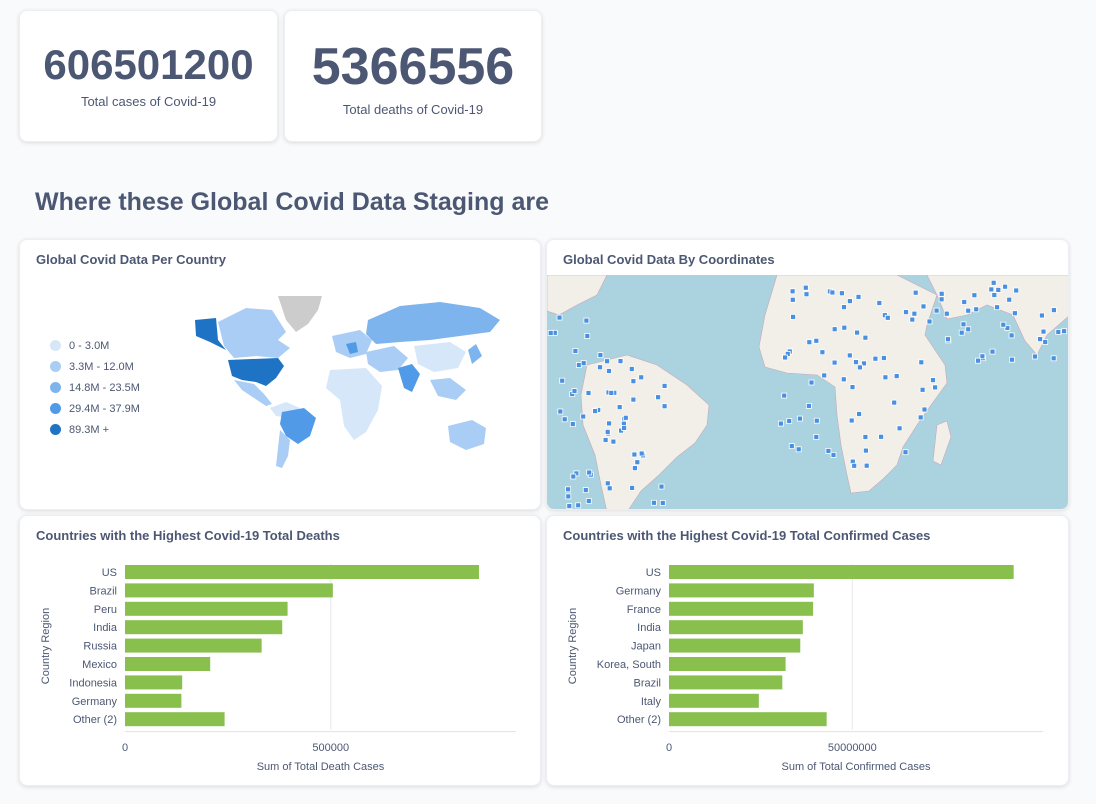 This screenshot has width=1096, height=804. What do you see at coordinates (669, 259) in the screenshot?
I see `pin-map-title: Global Covid Data By Coordinates` at bounding box center [669, 259].